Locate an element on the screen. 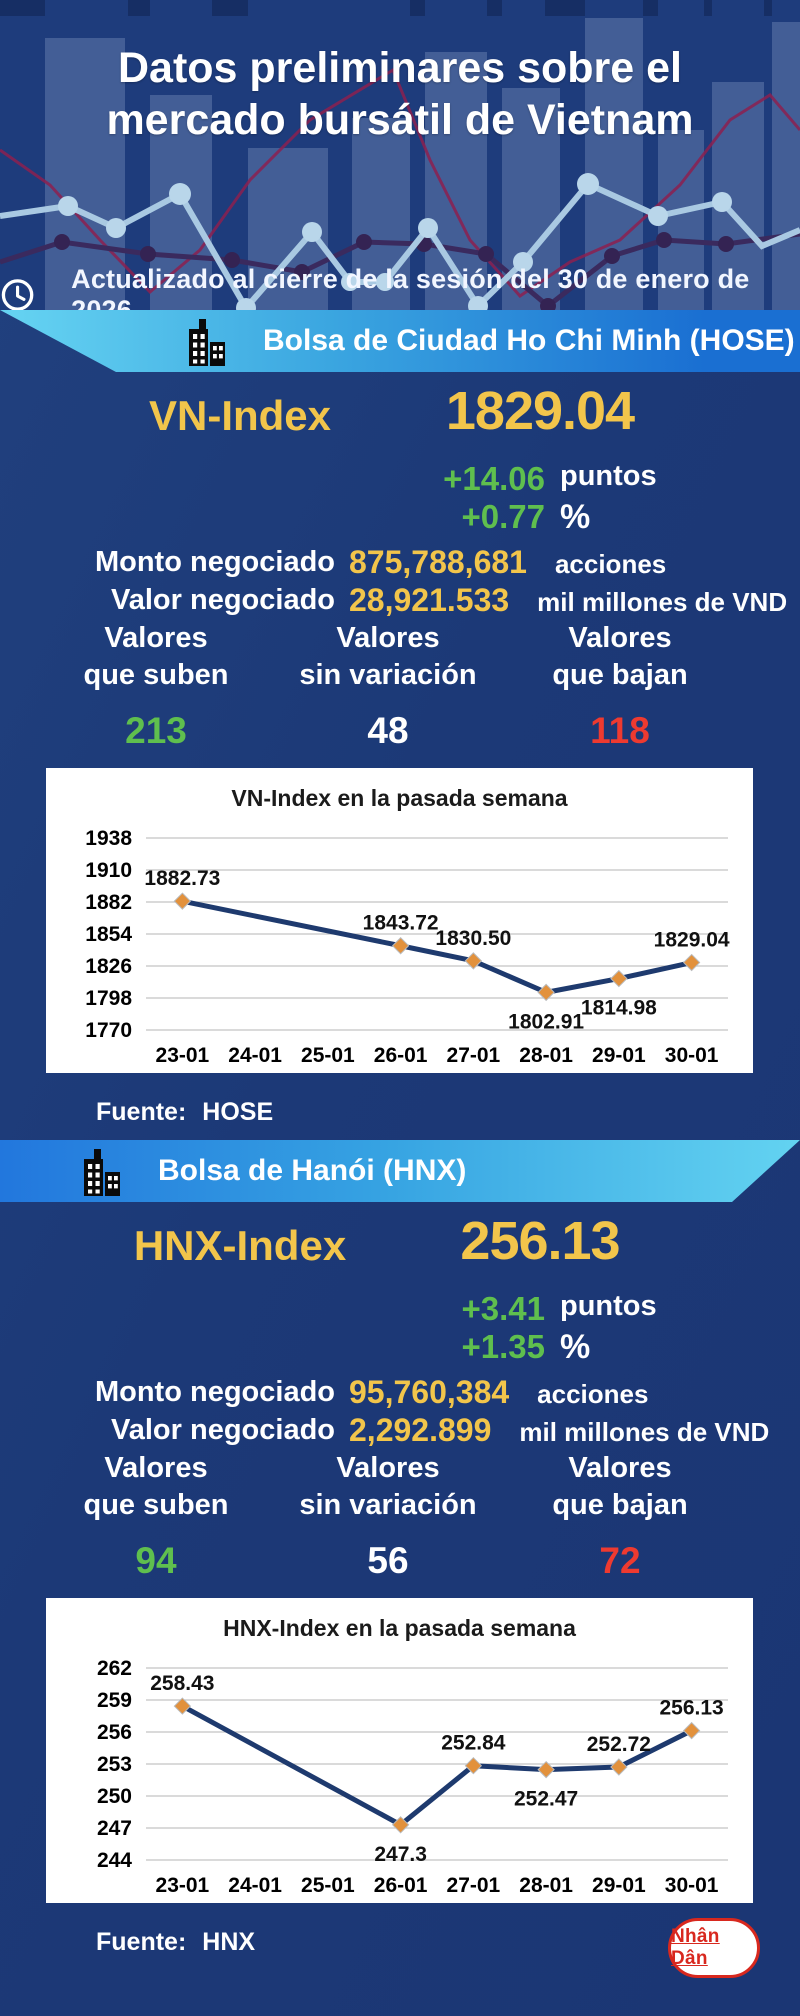 The image size is (800, 2016). svg-text: 1814.98 is located at coordinates (619, 1008).